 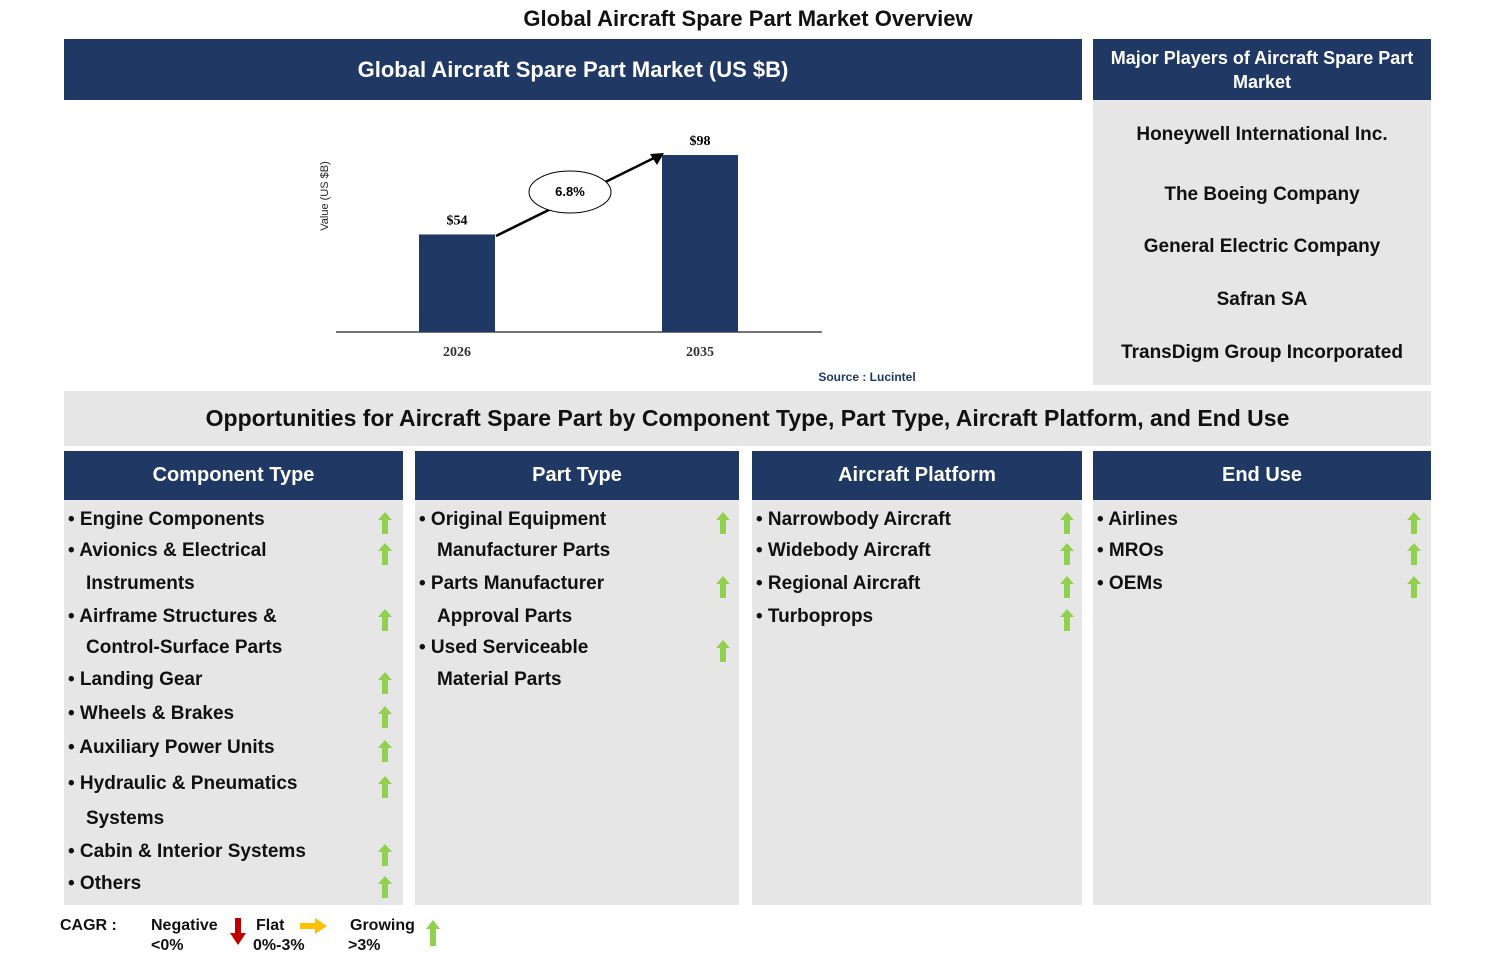 I want to click on list-item: • Widebody Aircraft, so click(x=843, y=550).